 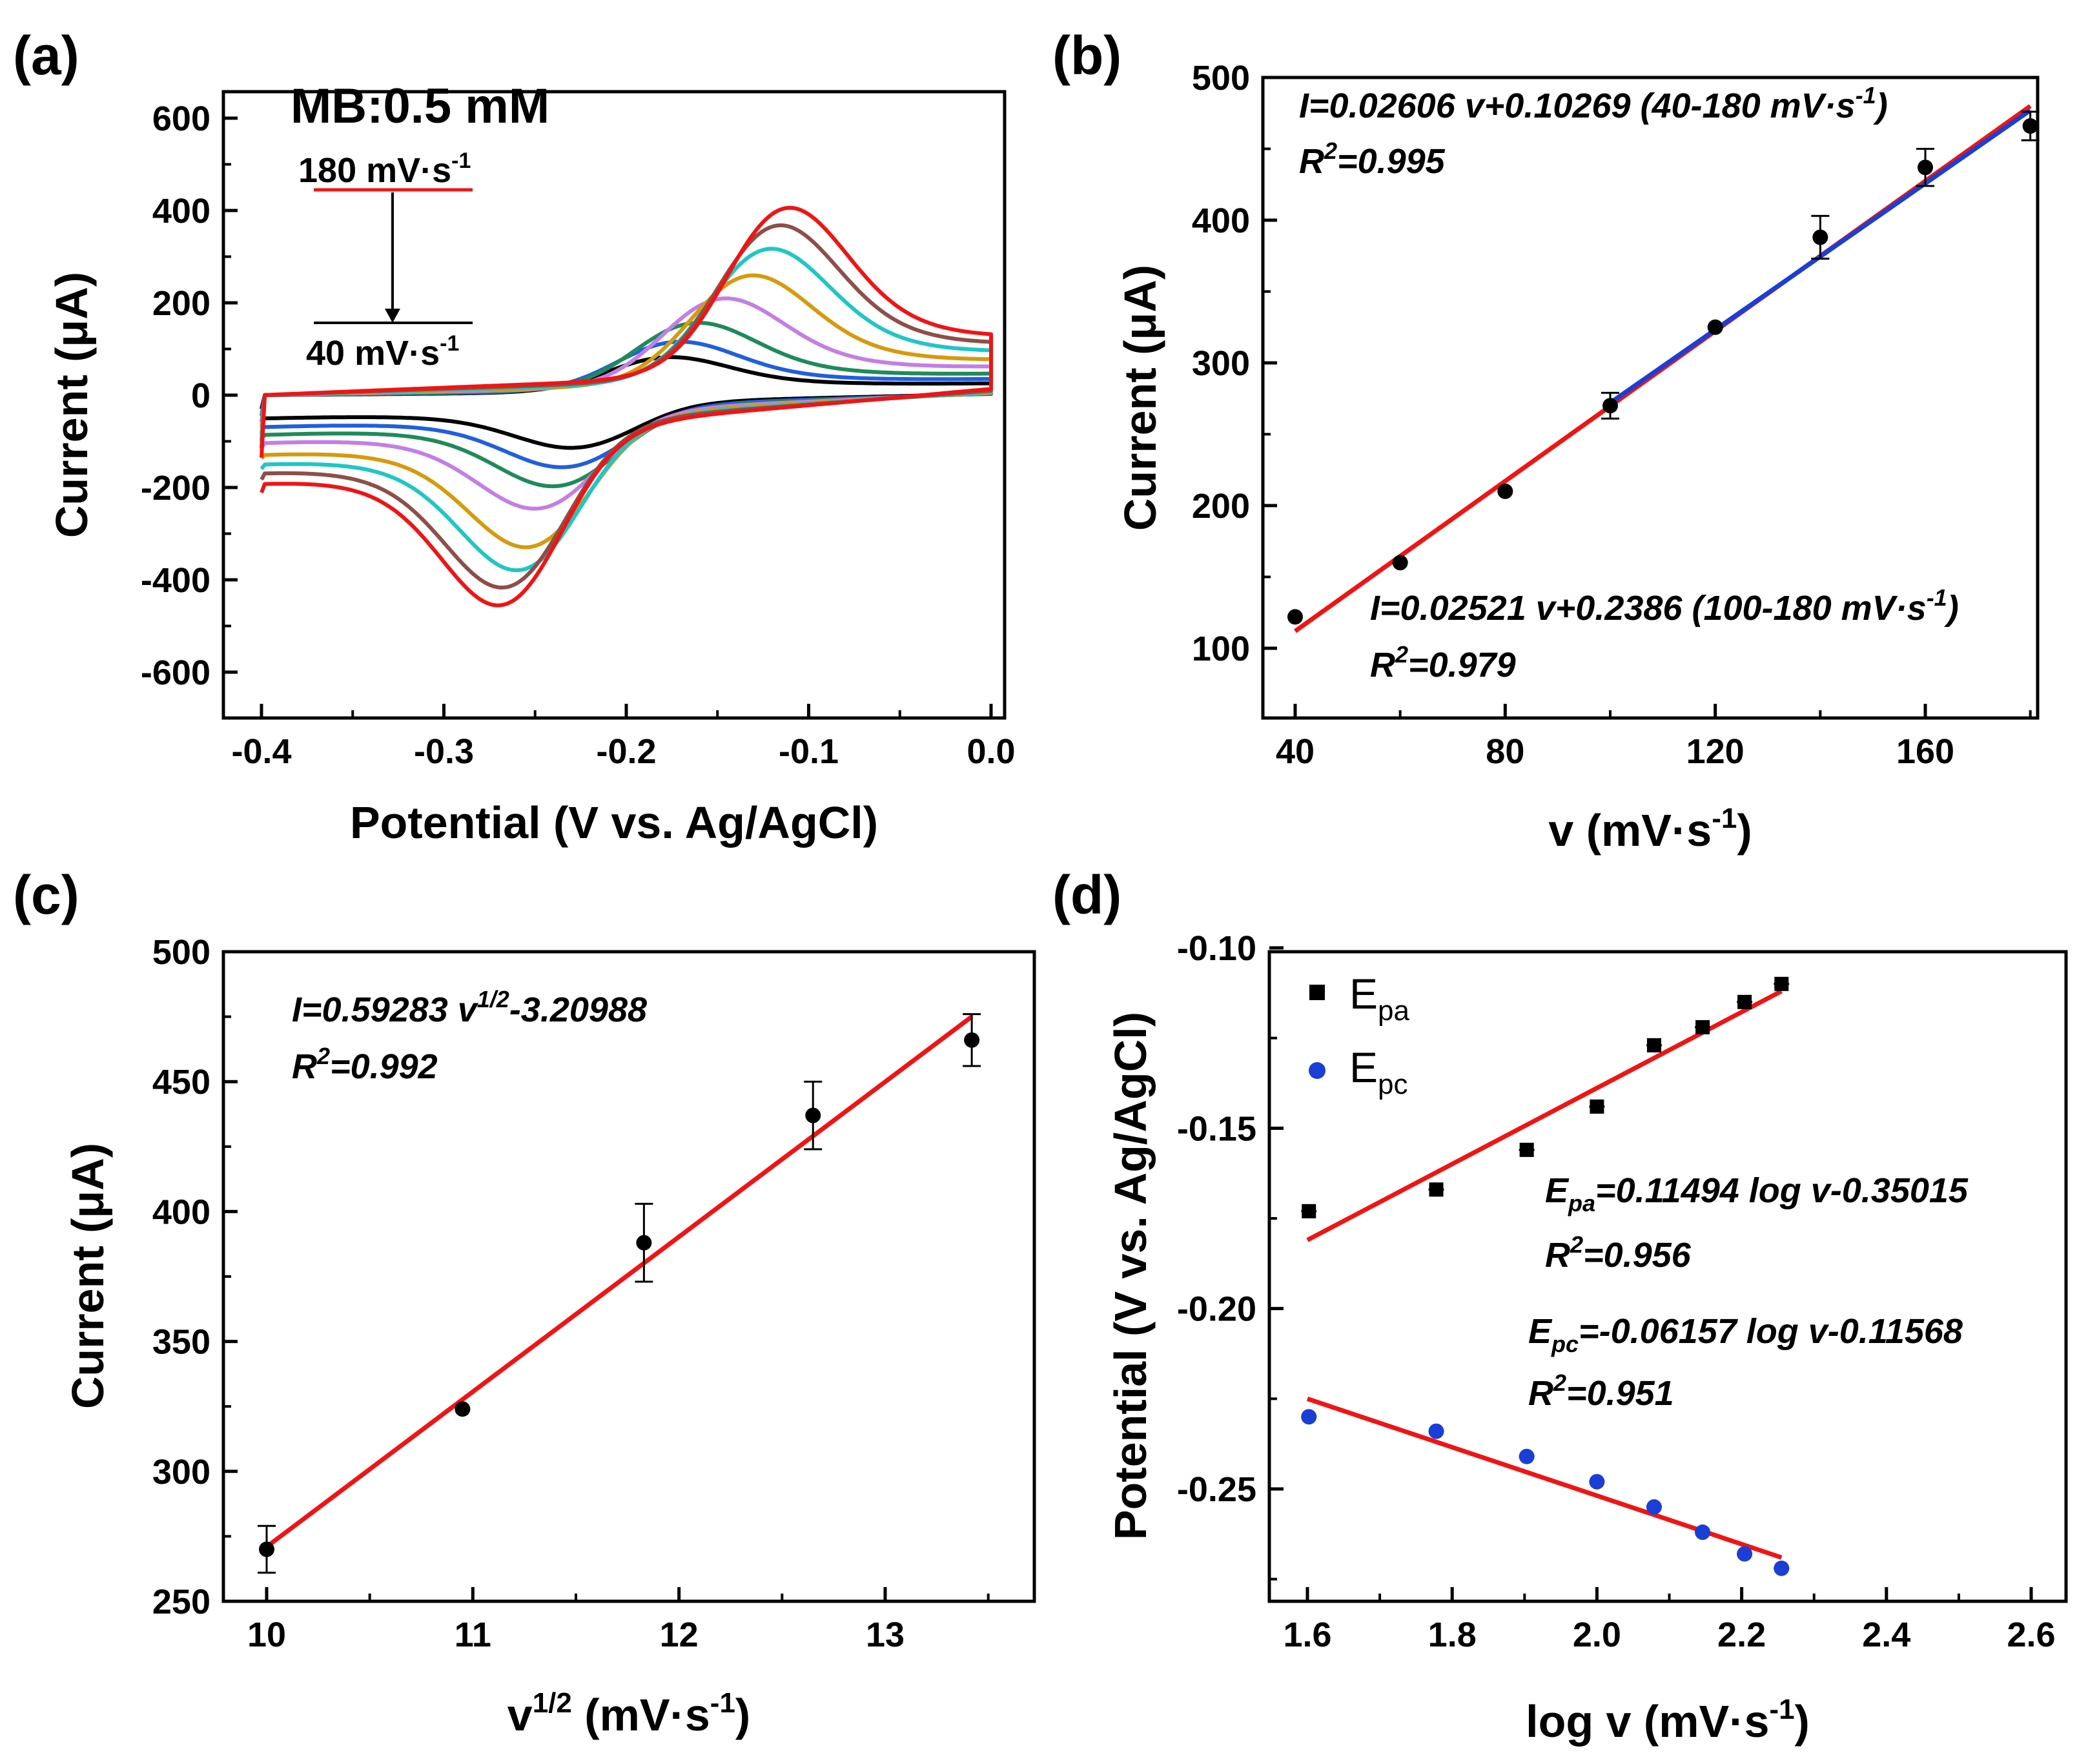 What do you see at coordinates (175, 580) in the screenshot?
I see `panel-a-y-tick-label: -400` at bounding box center [175, 580].